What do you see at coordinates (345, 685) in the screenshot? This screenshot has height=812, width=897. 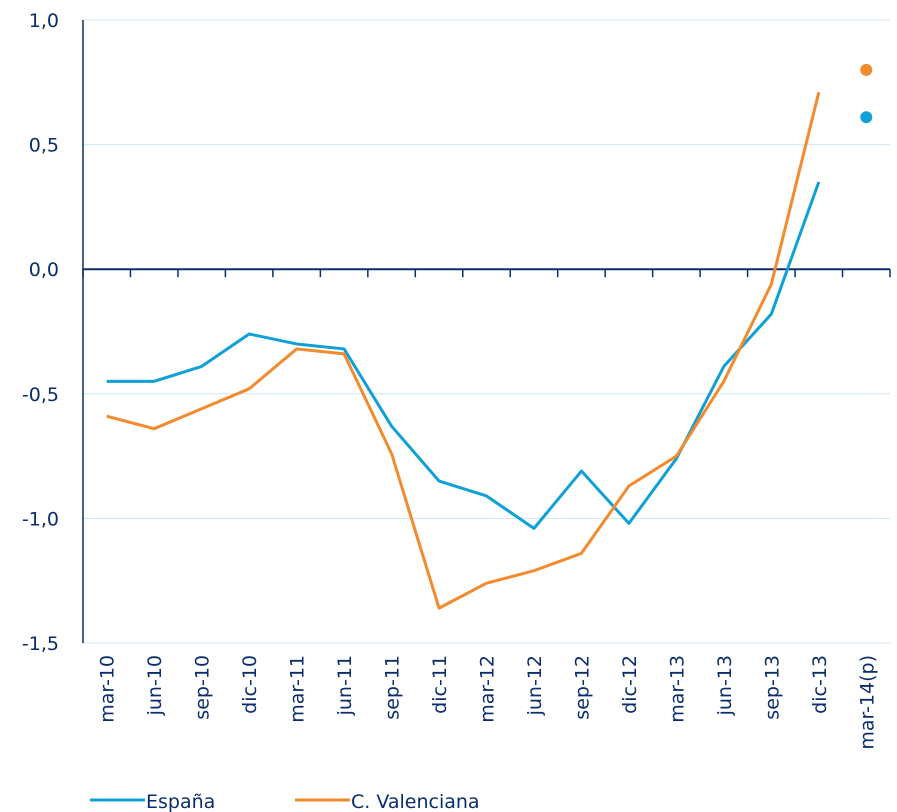 I see `x-tick-label: jun-11` at bounding box center [345, 685].